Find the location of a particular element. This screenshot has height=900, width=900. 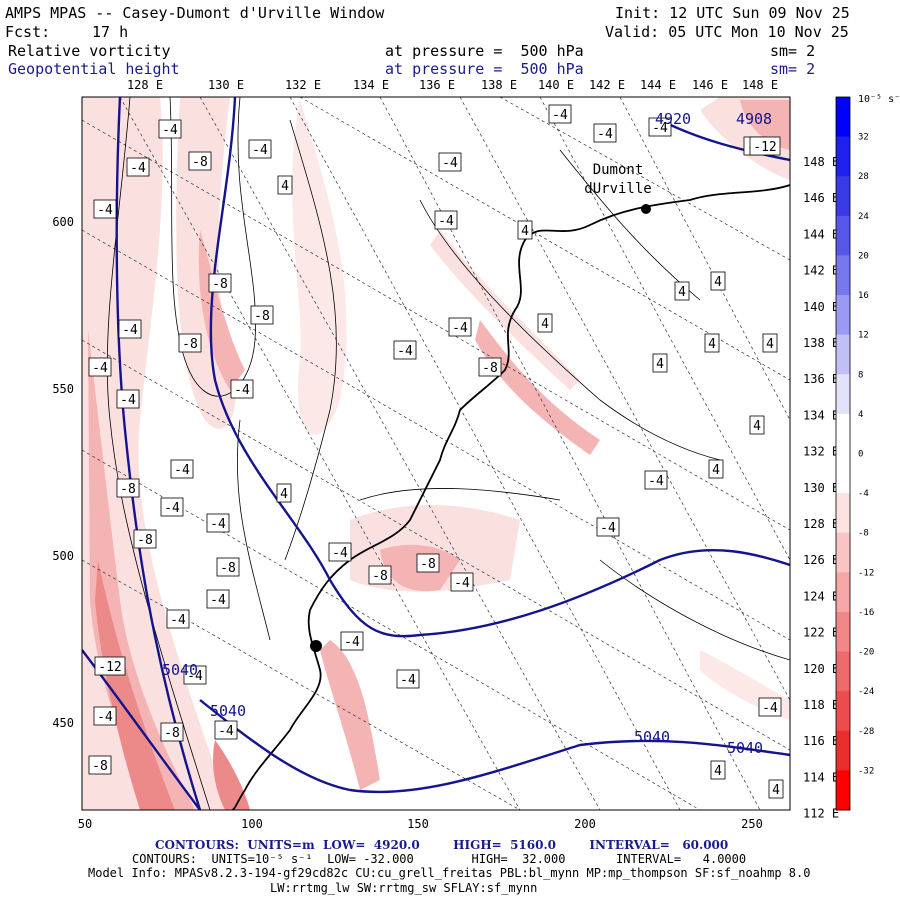

field2-level: at pressure = 500 hPa is located at coordinates (484, 69).